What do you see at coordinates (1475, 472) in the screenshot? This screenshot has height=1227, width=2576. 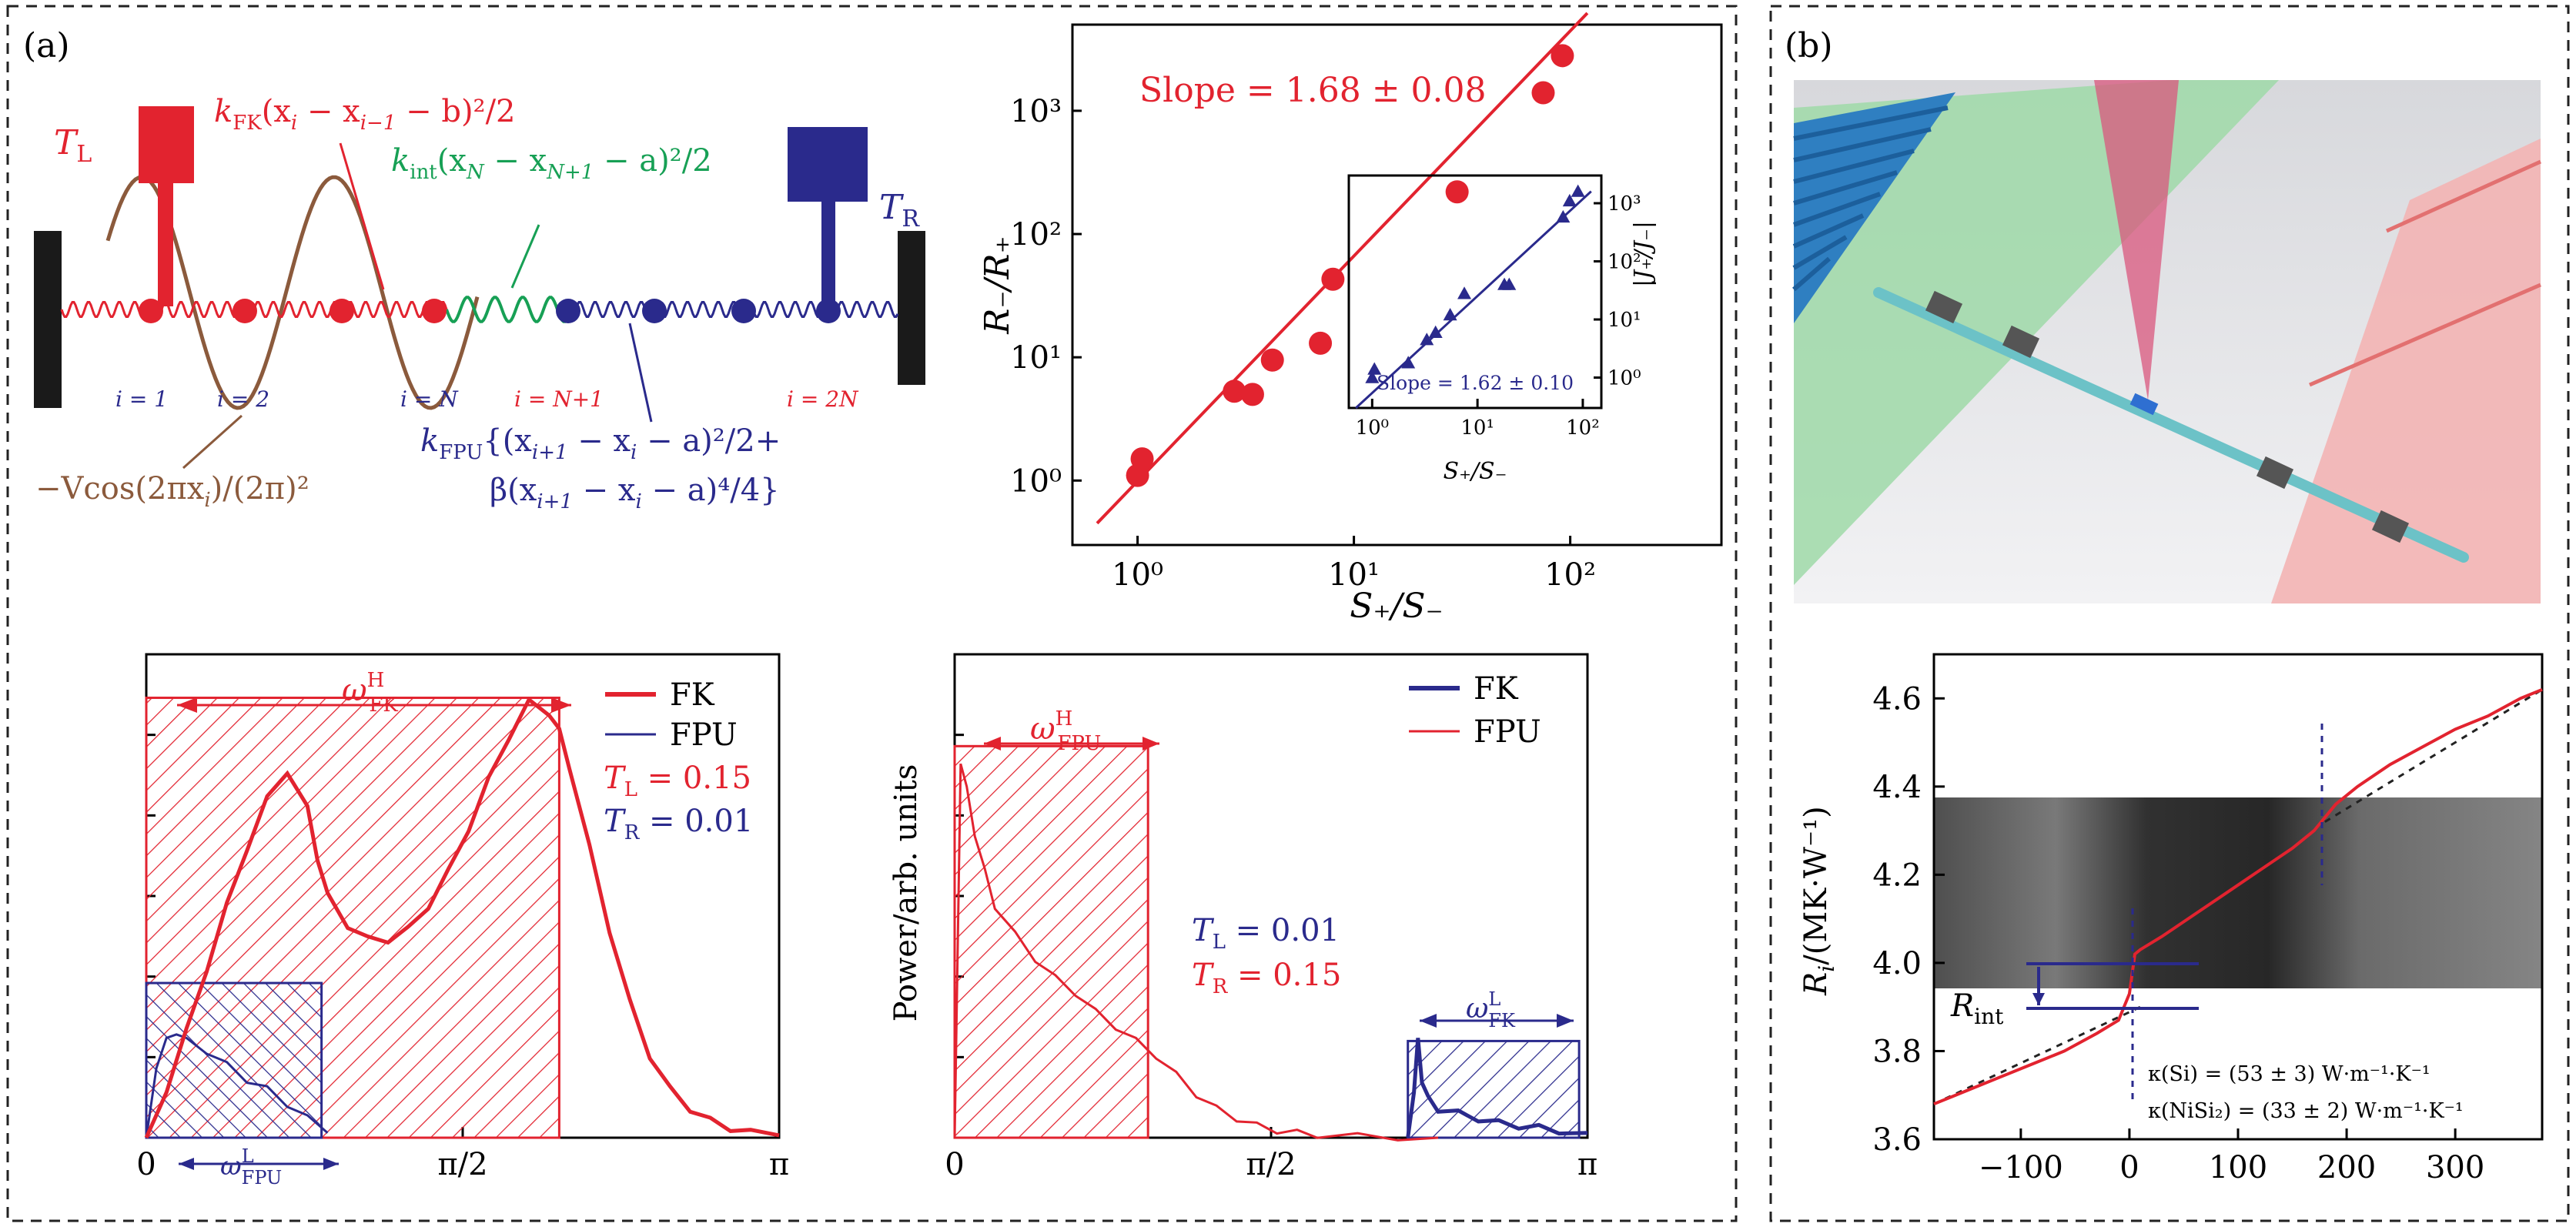 I see `inset-xlabel: S₊/S₋` at bounding box center [1475, 472].